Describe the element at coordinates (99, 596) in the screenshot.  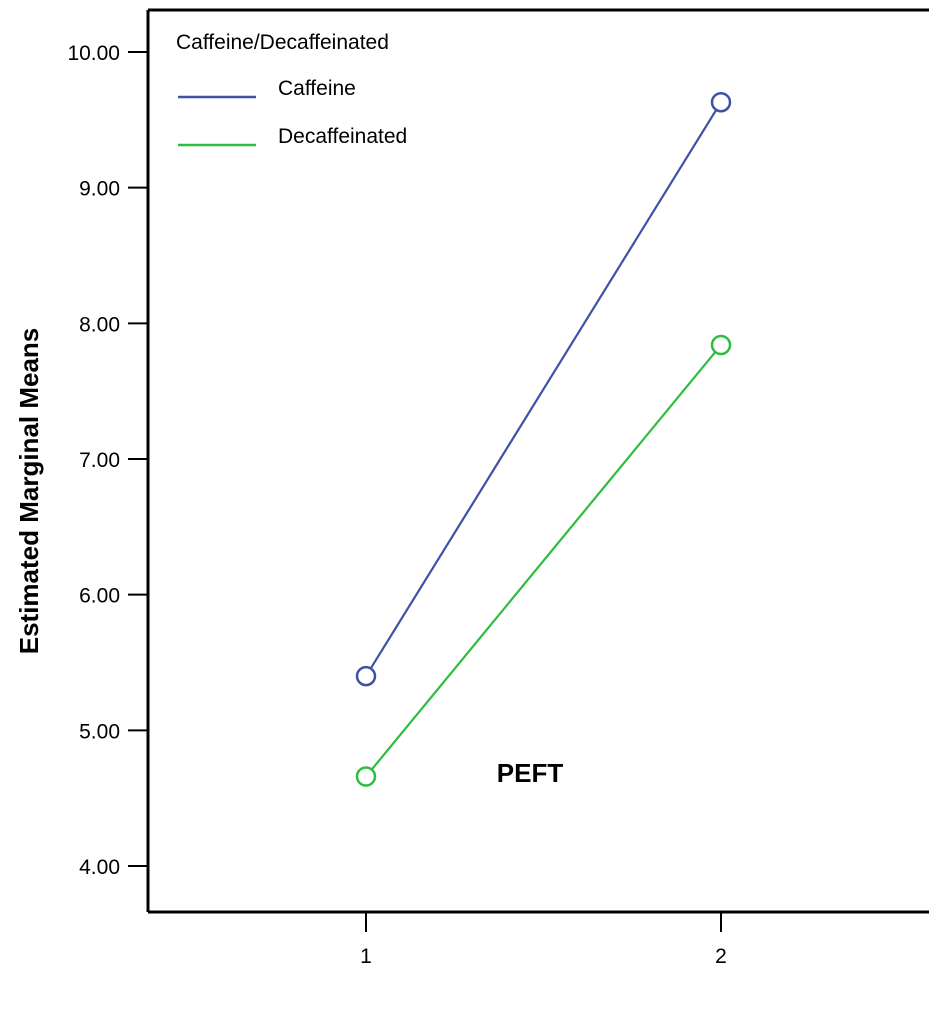
I see `y-tick-label: 6.00` at that location.